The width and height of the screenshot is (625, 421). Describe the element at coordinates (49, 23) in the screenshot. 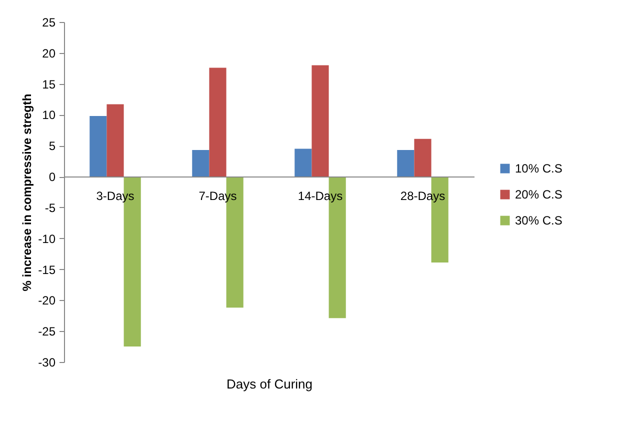

I see `y-tick-label: 25` at that location.